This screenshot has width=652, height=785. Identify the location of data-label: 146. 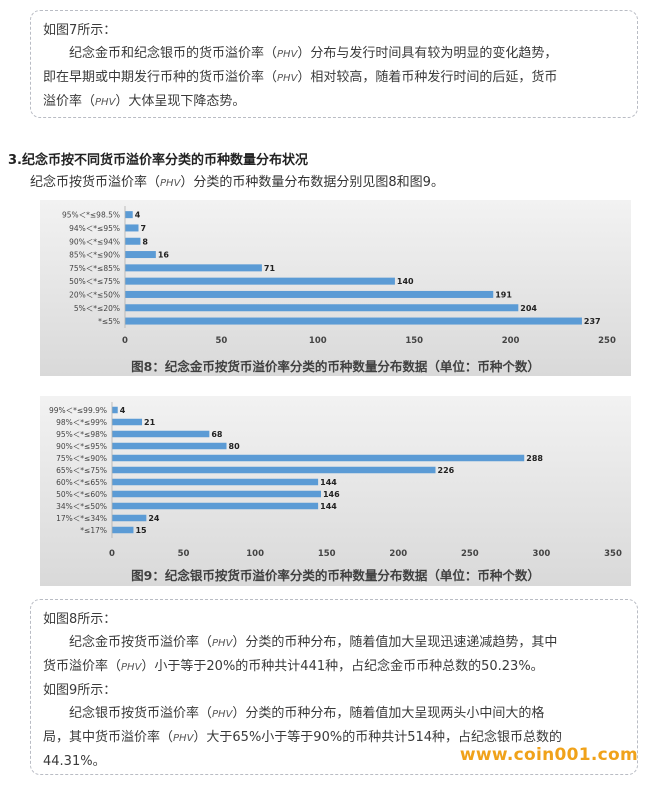
(331, 494).